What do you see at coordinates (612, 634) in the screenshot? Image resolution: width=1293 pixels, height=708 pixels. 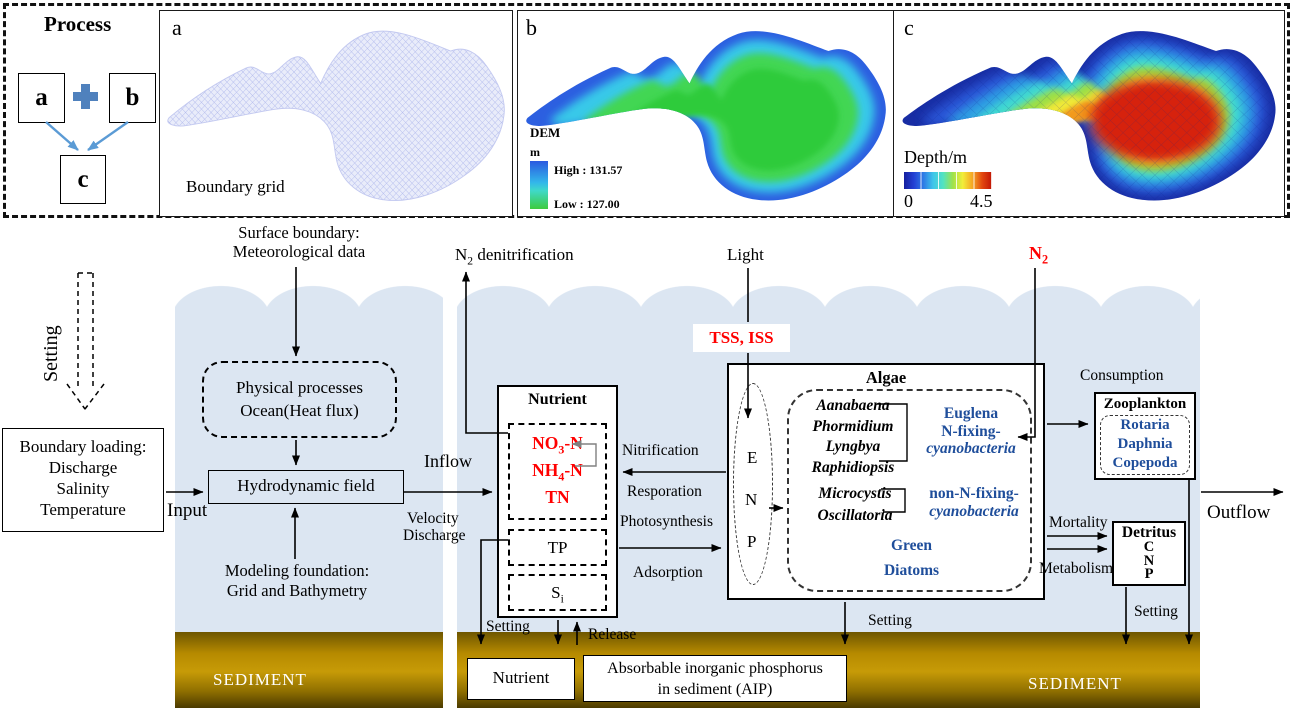 I see `release-label: Release` at bounding box center [612, 634].